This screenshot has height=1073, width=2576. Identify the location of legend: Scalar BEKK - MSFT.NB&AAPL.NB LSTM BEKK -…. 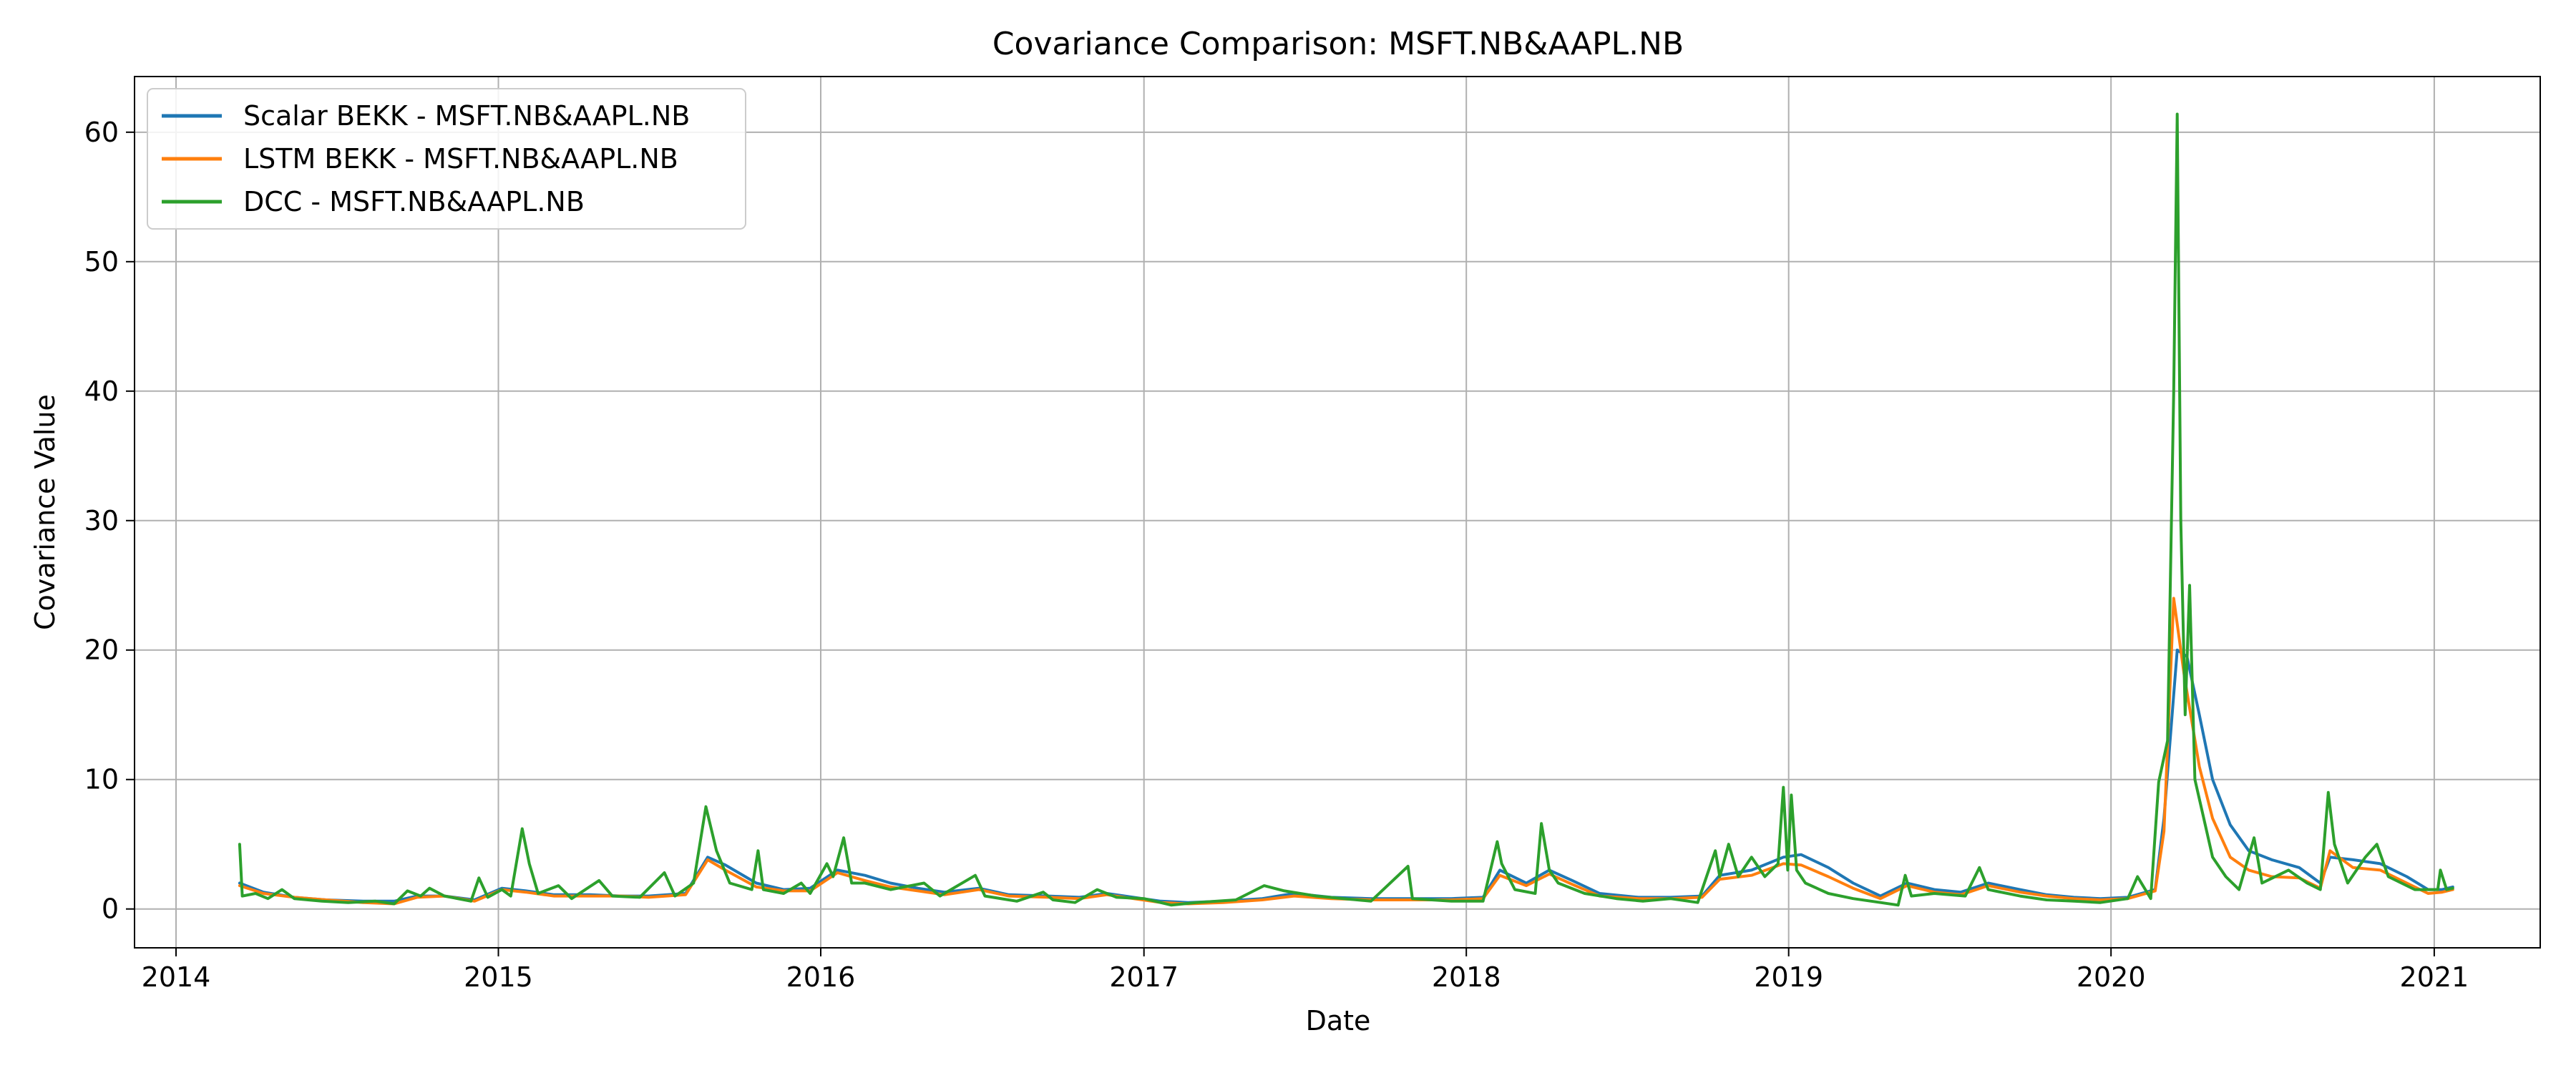
(446, 159).